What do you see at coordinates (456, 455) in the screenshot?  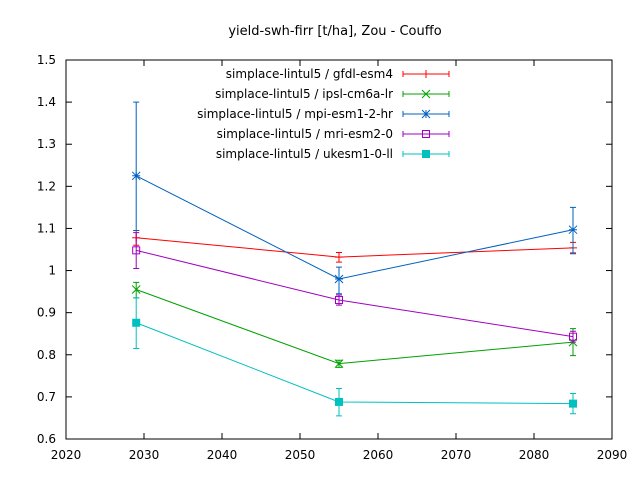 I see `x-tick-label: 2070` at bounding box center [456, 455].